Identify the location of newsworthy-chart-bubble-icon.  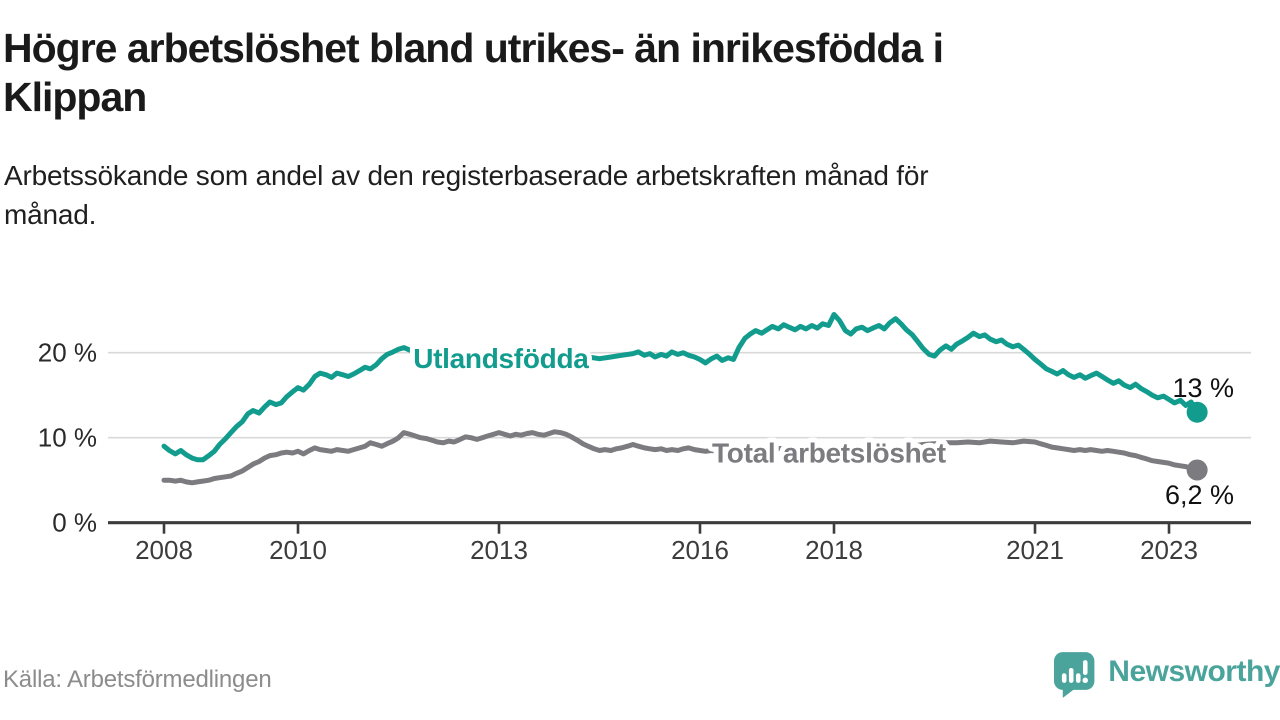
(1074, 675).